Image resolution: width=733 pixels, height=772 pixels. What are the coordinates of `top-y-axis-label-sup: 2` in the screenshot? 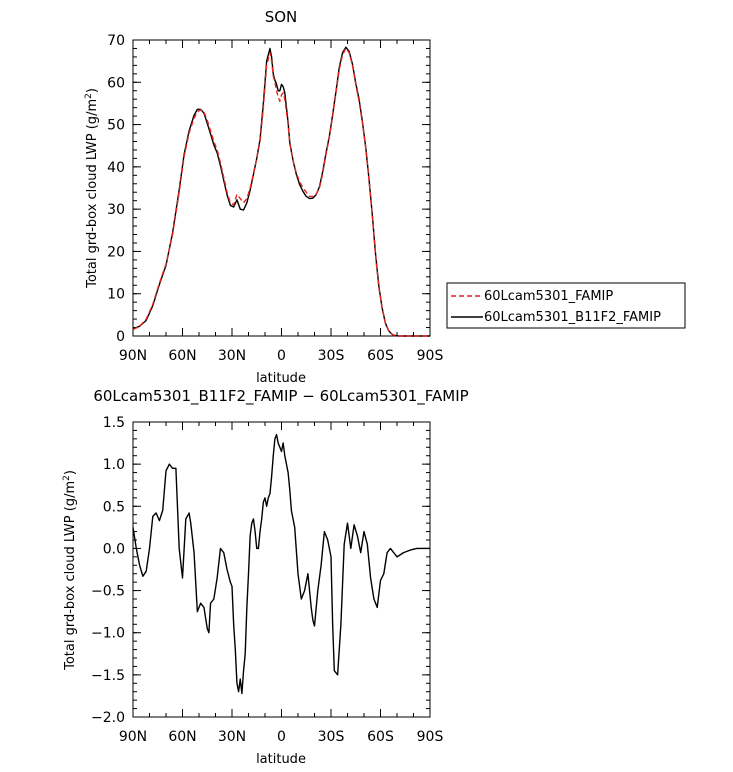 It's located at (89, 96).